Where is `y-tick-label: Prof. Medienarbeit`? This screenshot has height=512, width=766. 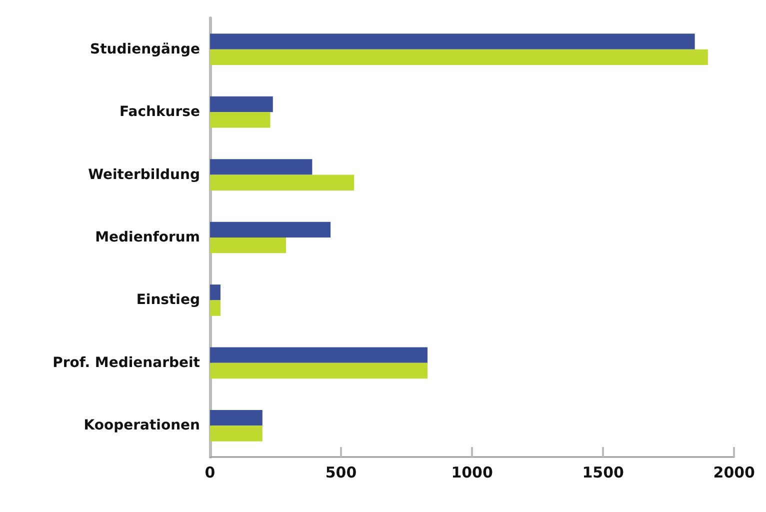 y-tick-label: Prof. Medienarbeit is located at coordinates (126, 362).